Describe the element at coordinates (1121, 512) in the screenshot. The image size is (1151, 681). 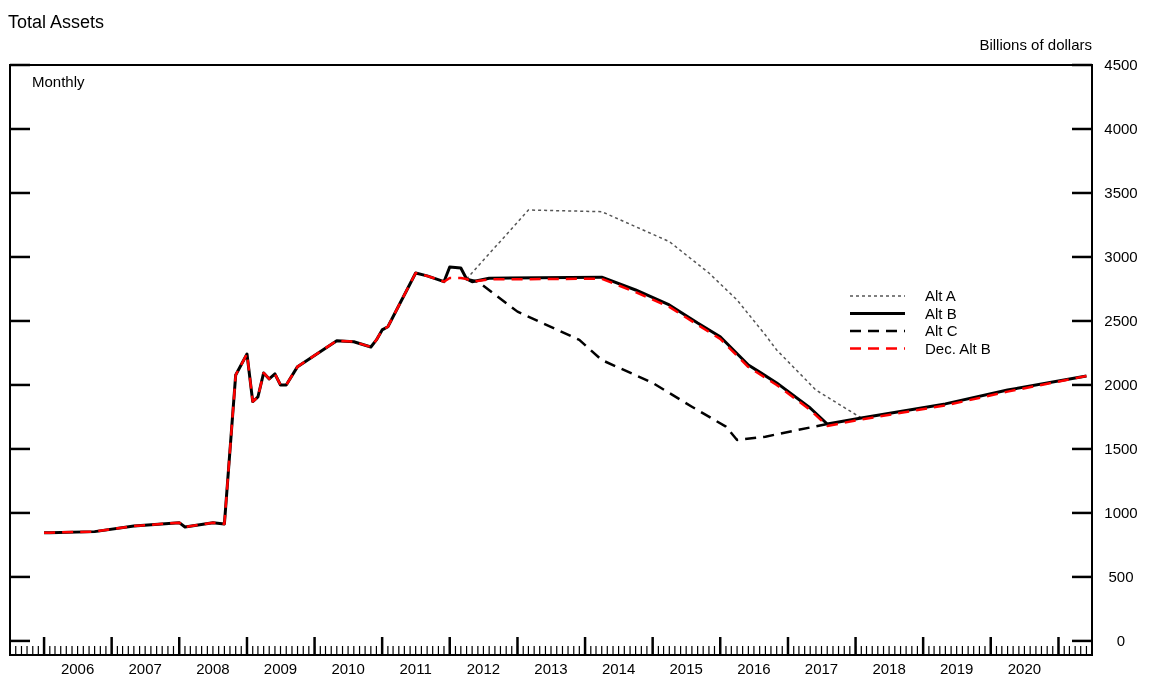
I see `y-tick-label: 1000` at that location.